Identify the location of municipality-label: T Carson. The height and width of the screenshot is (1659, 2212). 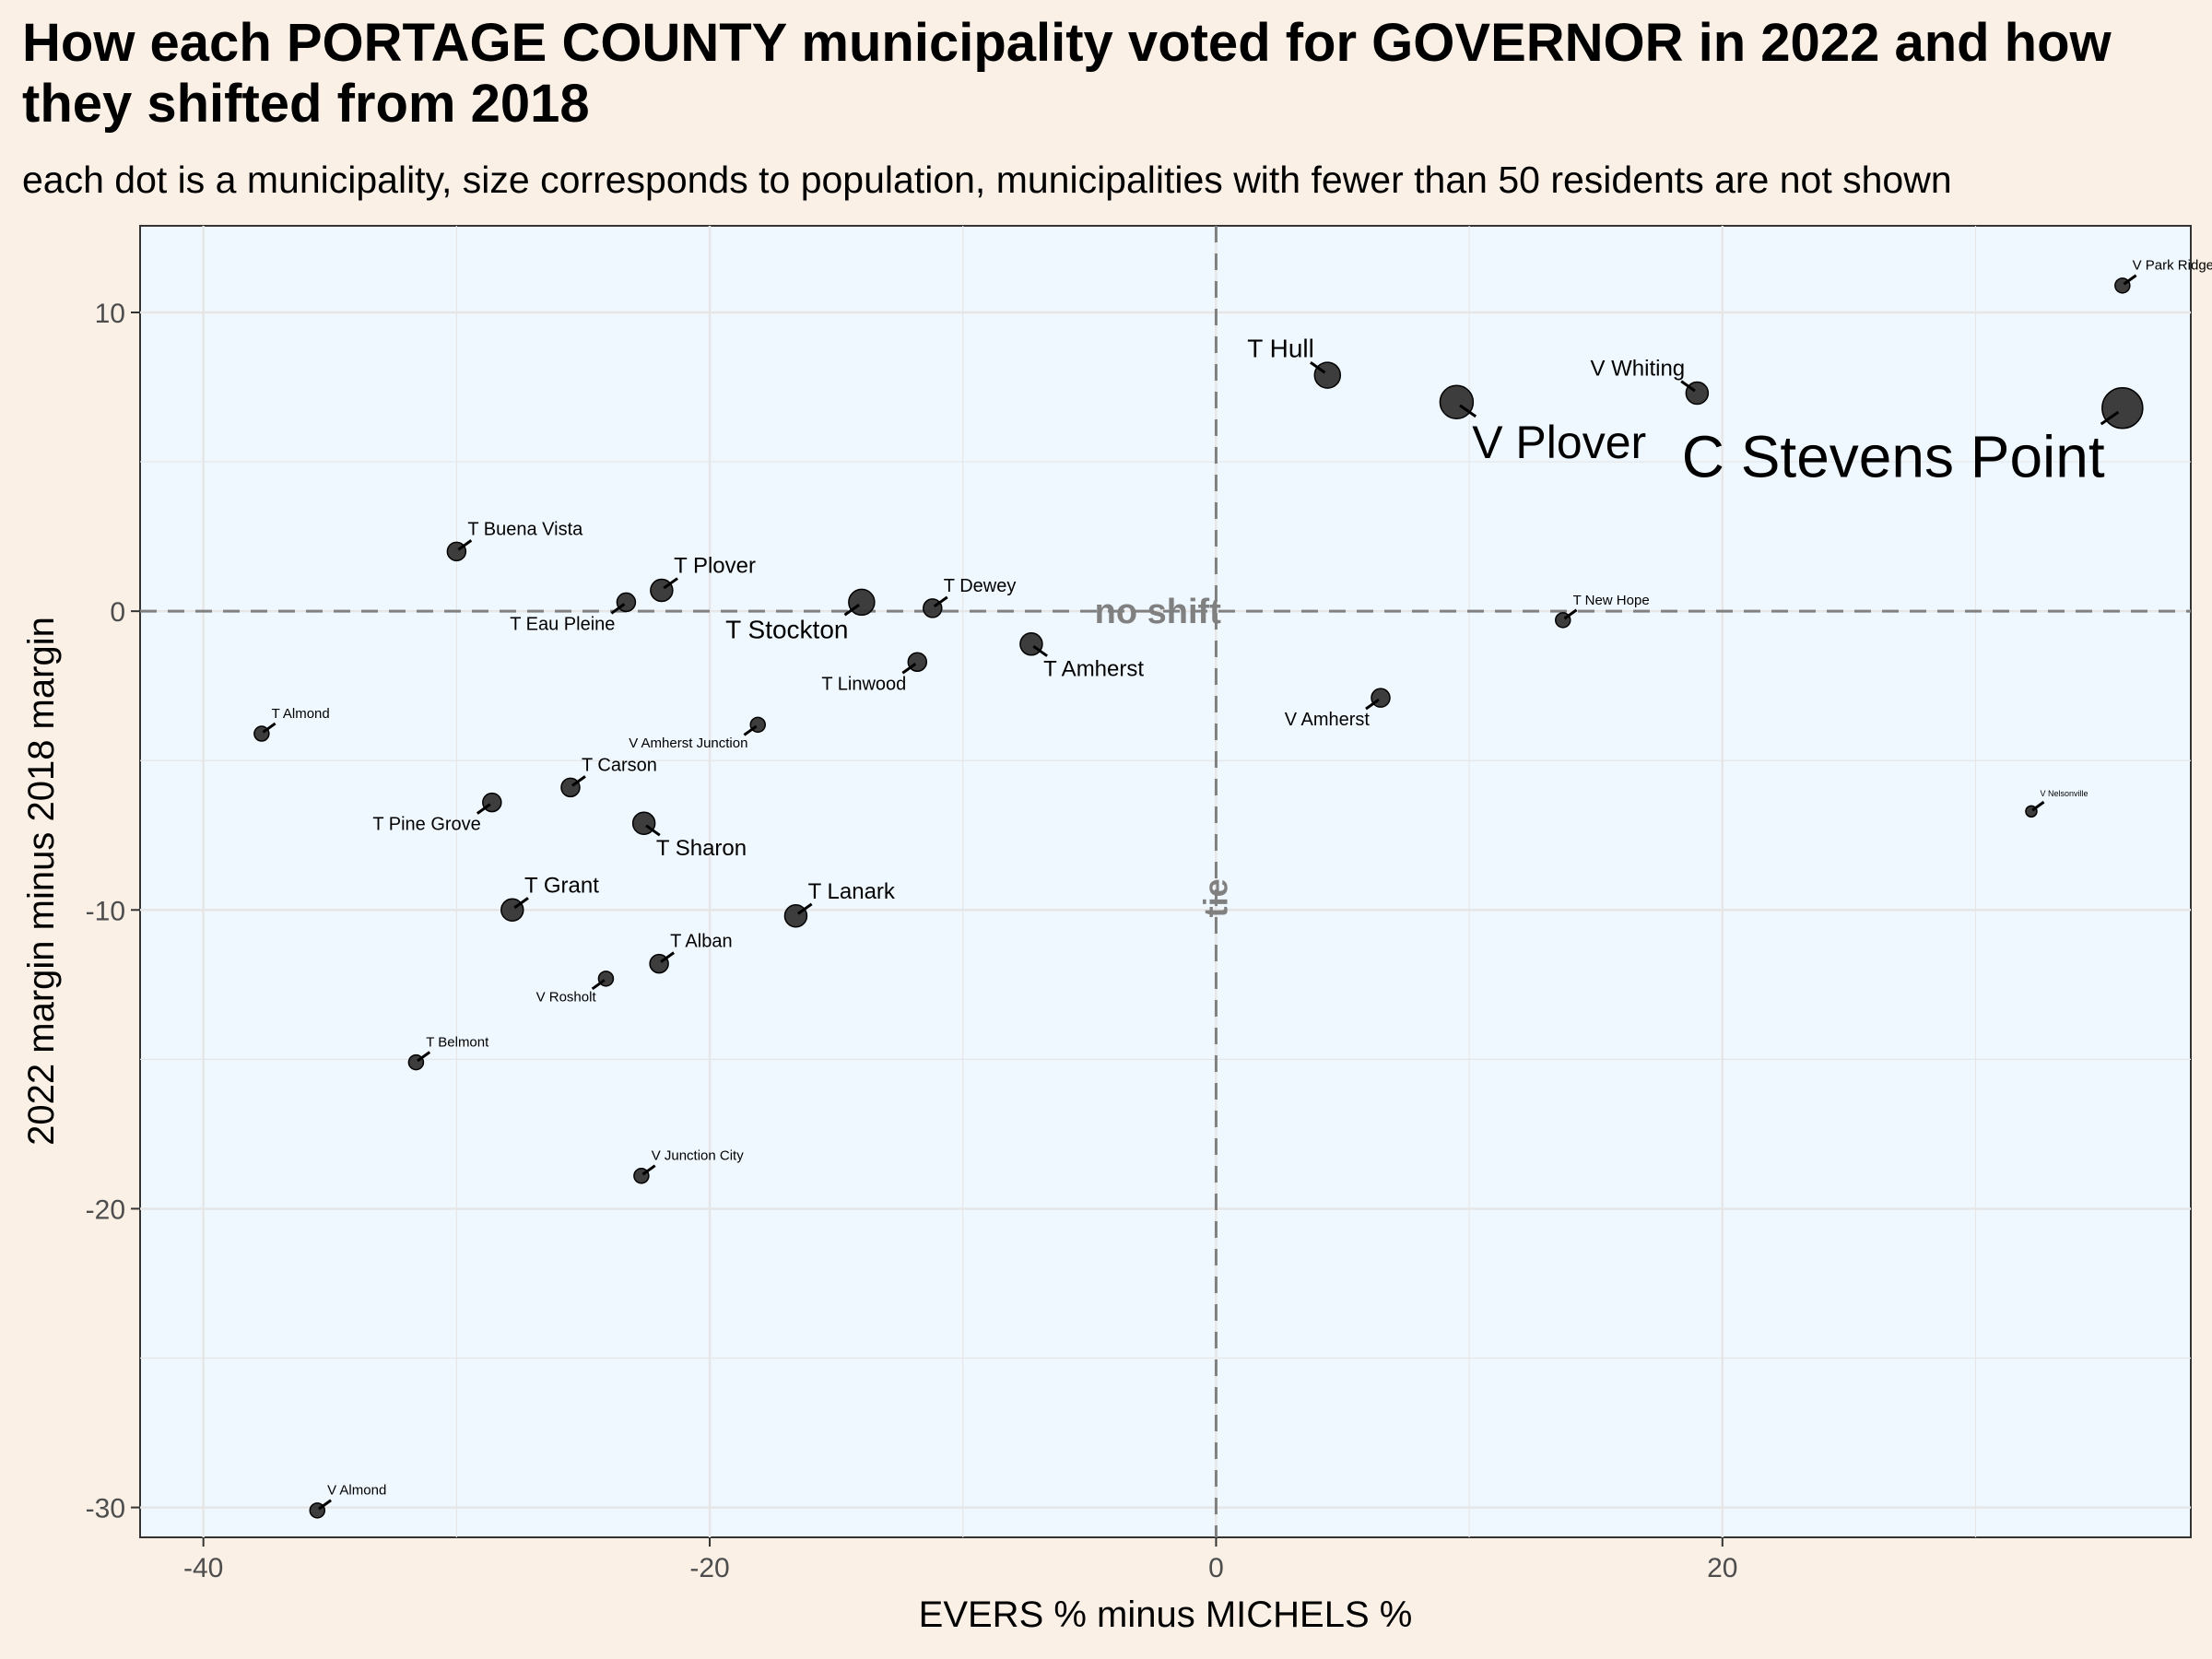
(619, 765).